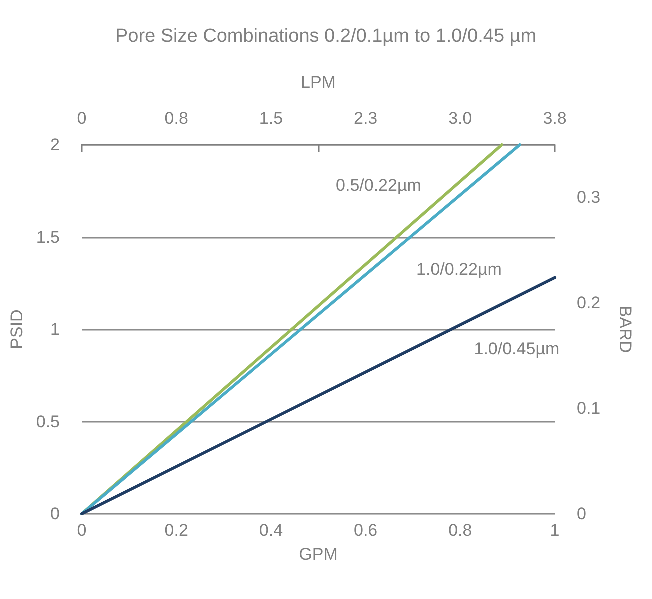 The width and height of the screenshot is (652, 599). Describe the element at coordinates (16, 330) in the screenshot. I see `y-axis-title: PSID` at that location.